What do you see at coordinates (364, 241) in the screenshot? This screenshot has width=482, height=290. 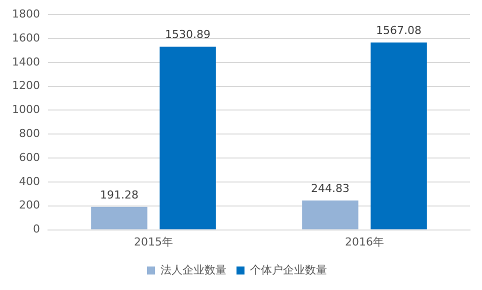 I see `x-tick-label: 2016年` at bounding box center [364, 241].